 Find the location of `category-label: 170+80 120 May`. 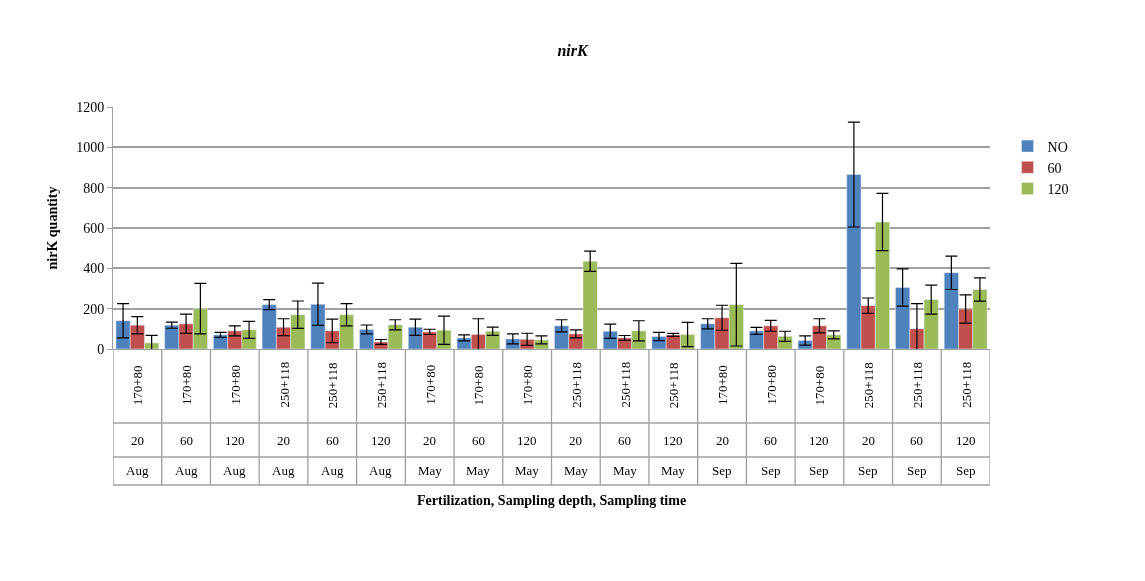

category-label: 170+80 120 May is located at coordinates (527, 421).